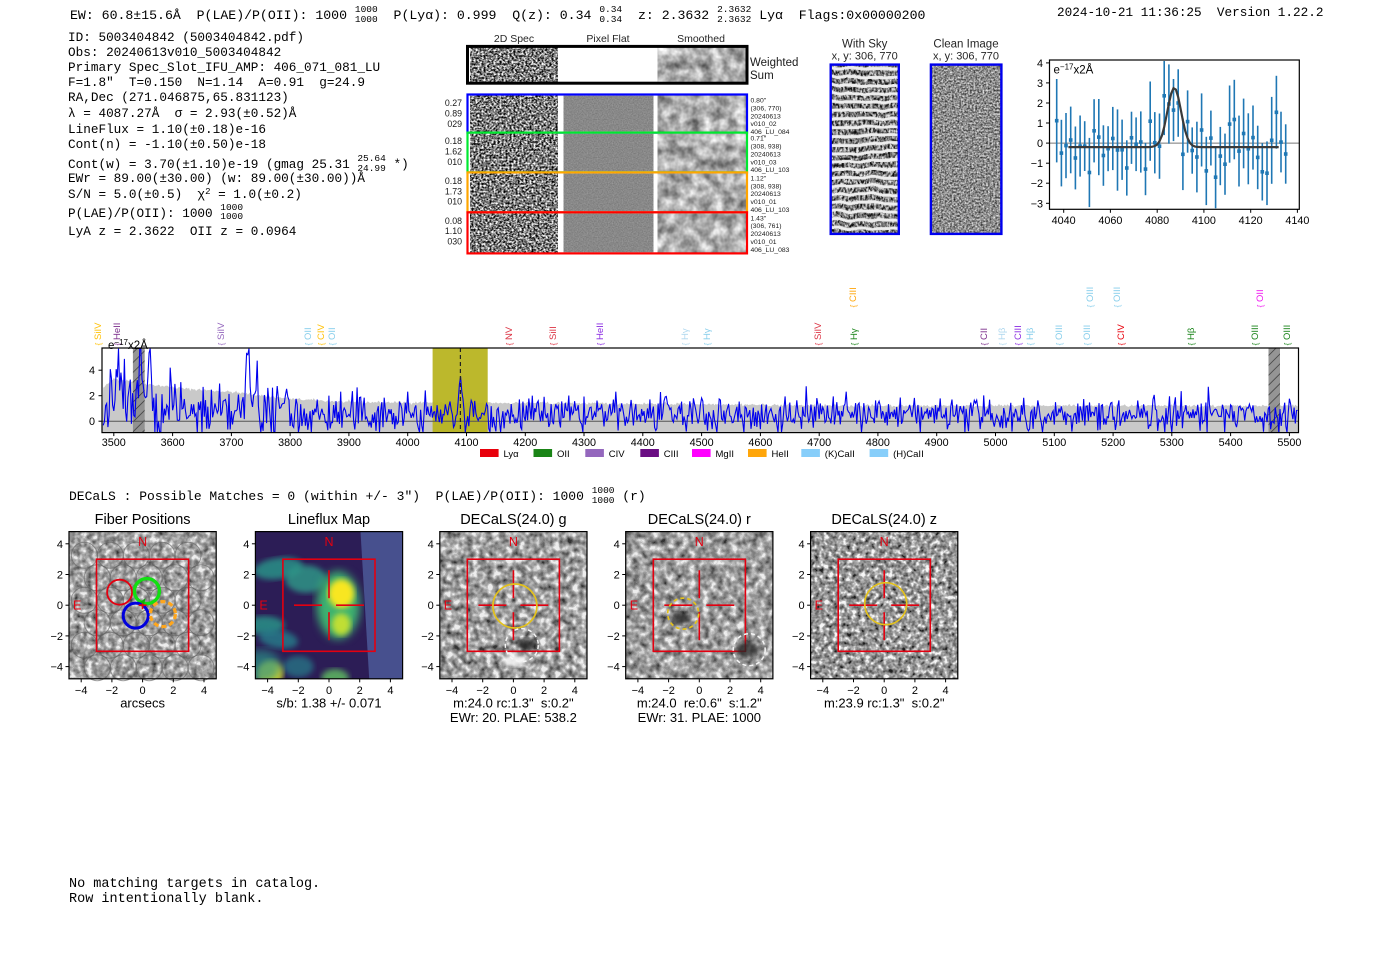 The height and width of the screenshot is (953, 1400). I want to click on svg-text: NV, so click(509, 333).